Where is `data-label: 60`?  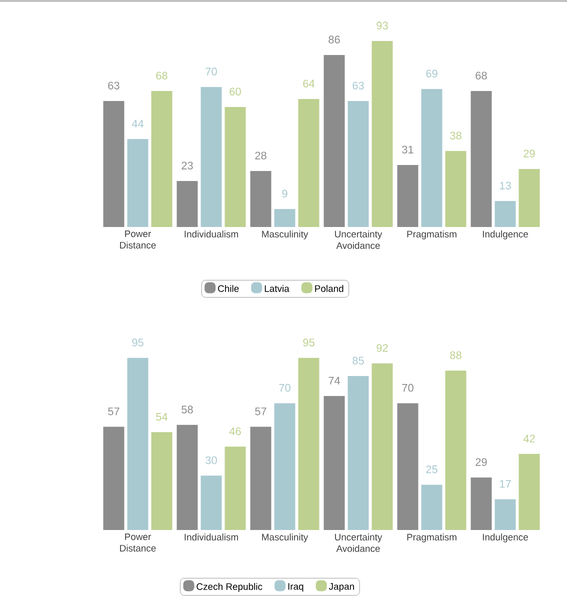 data-label: 60 is located at coordinates (235, 92).